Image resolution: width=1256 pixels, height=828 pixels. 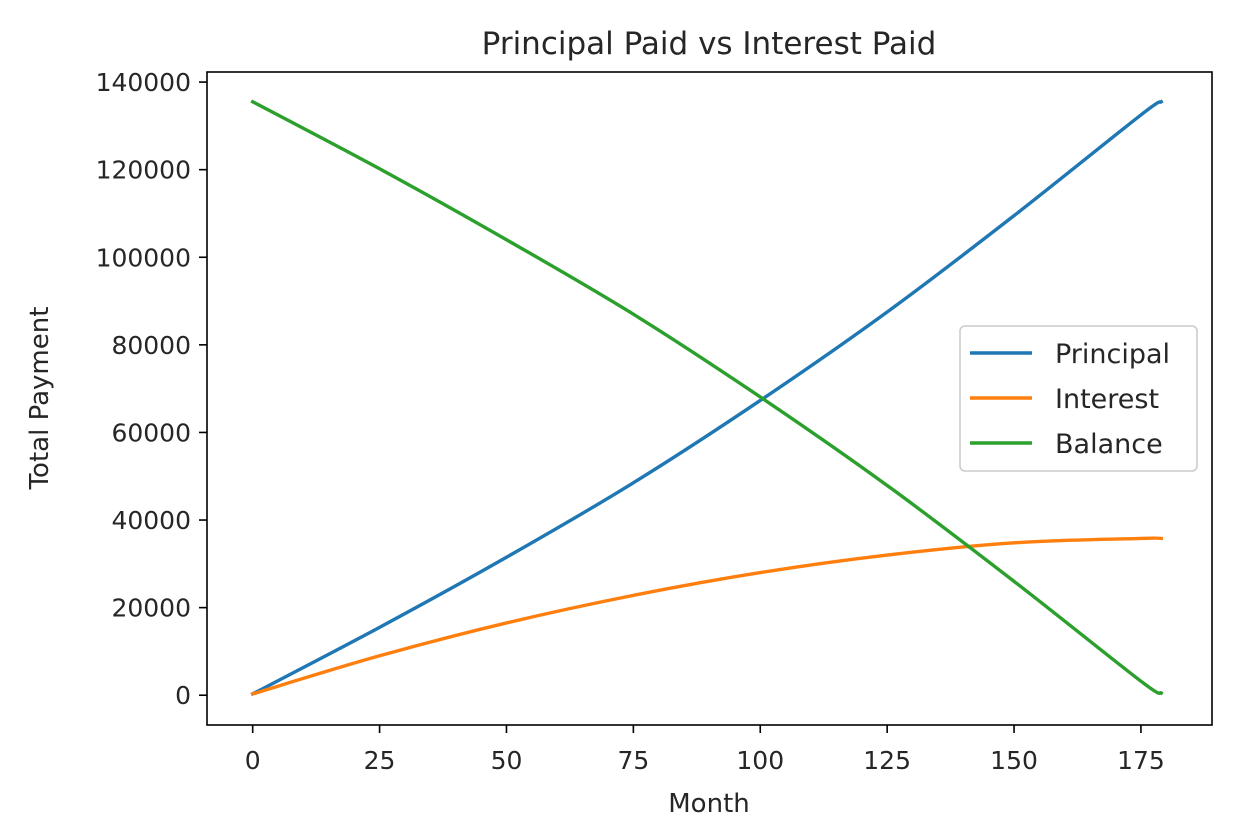 I want to click on y-tick-label: 100000, so click(x=143, y=257).